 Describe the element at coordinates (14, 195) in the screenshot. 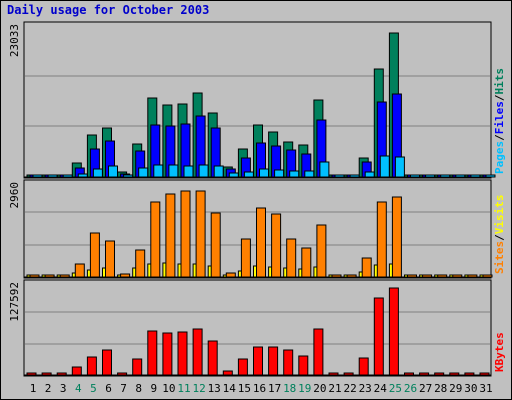

I see `panel-2-ymax-label: 2960` at that location.